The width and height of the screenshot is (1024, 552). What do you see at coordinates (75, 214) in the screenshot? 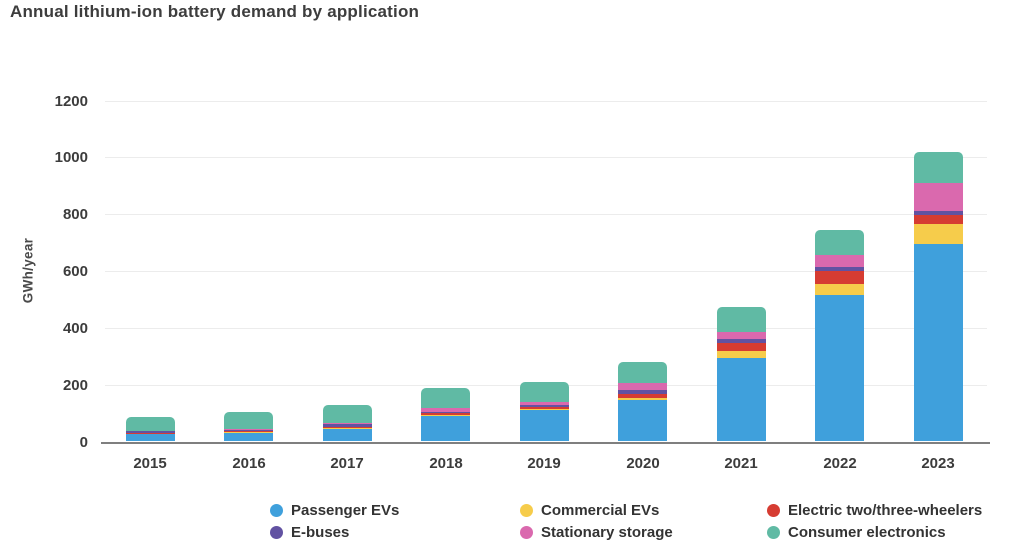
I see `y-axis-tick-label: 800` at bounding box center [75, 214].